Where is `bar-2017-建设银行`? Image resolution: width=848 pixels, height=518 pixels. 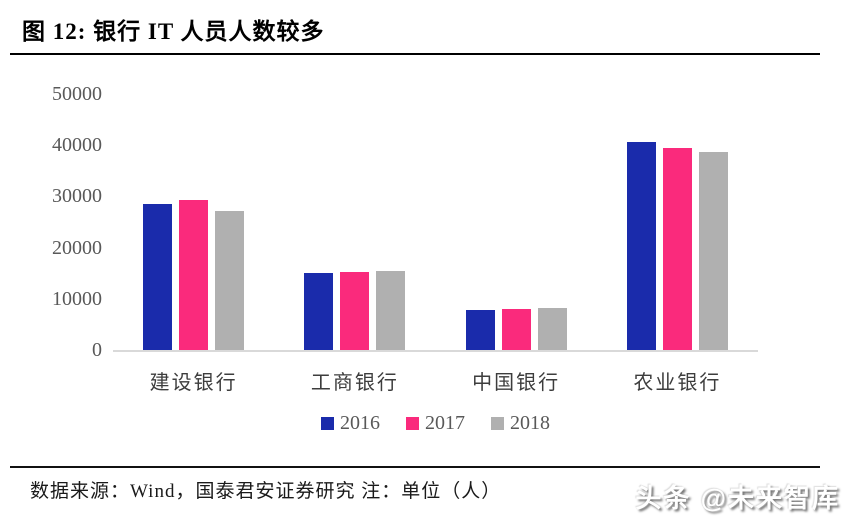
bar-2017-建设银行 is located at coordinates (194, 275).